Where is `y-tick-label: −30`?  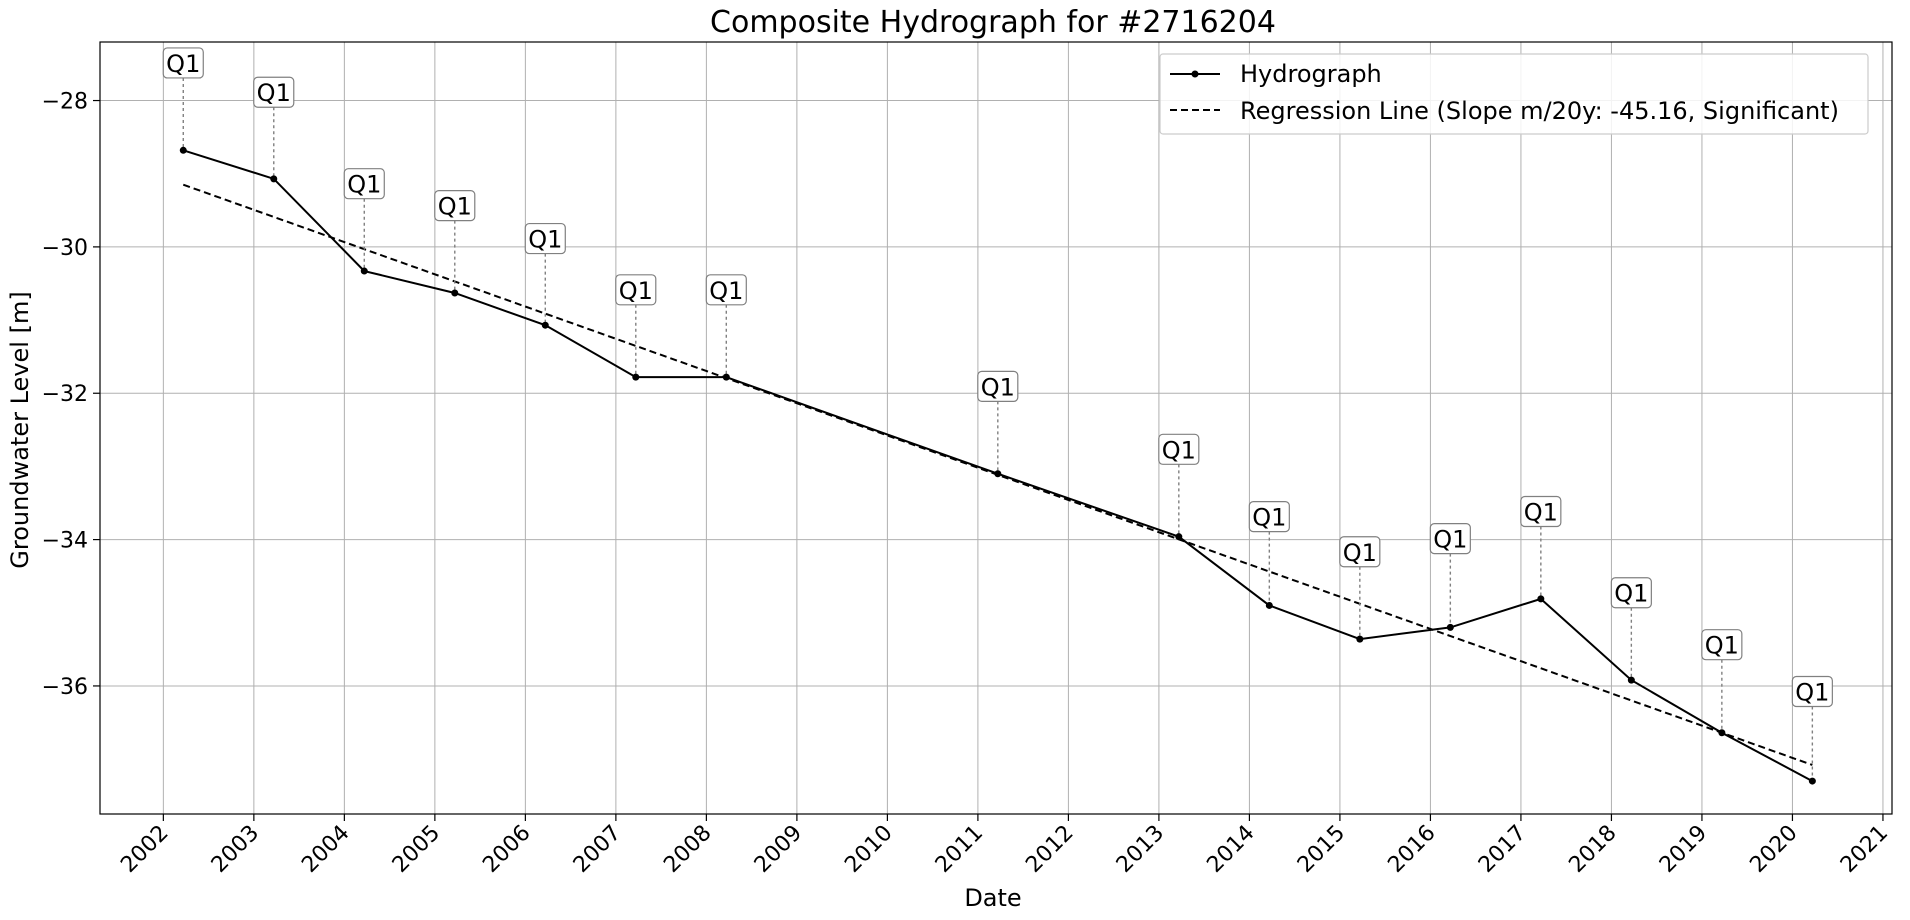
y-tick-label: −30 is located at coordinates (65, 248).